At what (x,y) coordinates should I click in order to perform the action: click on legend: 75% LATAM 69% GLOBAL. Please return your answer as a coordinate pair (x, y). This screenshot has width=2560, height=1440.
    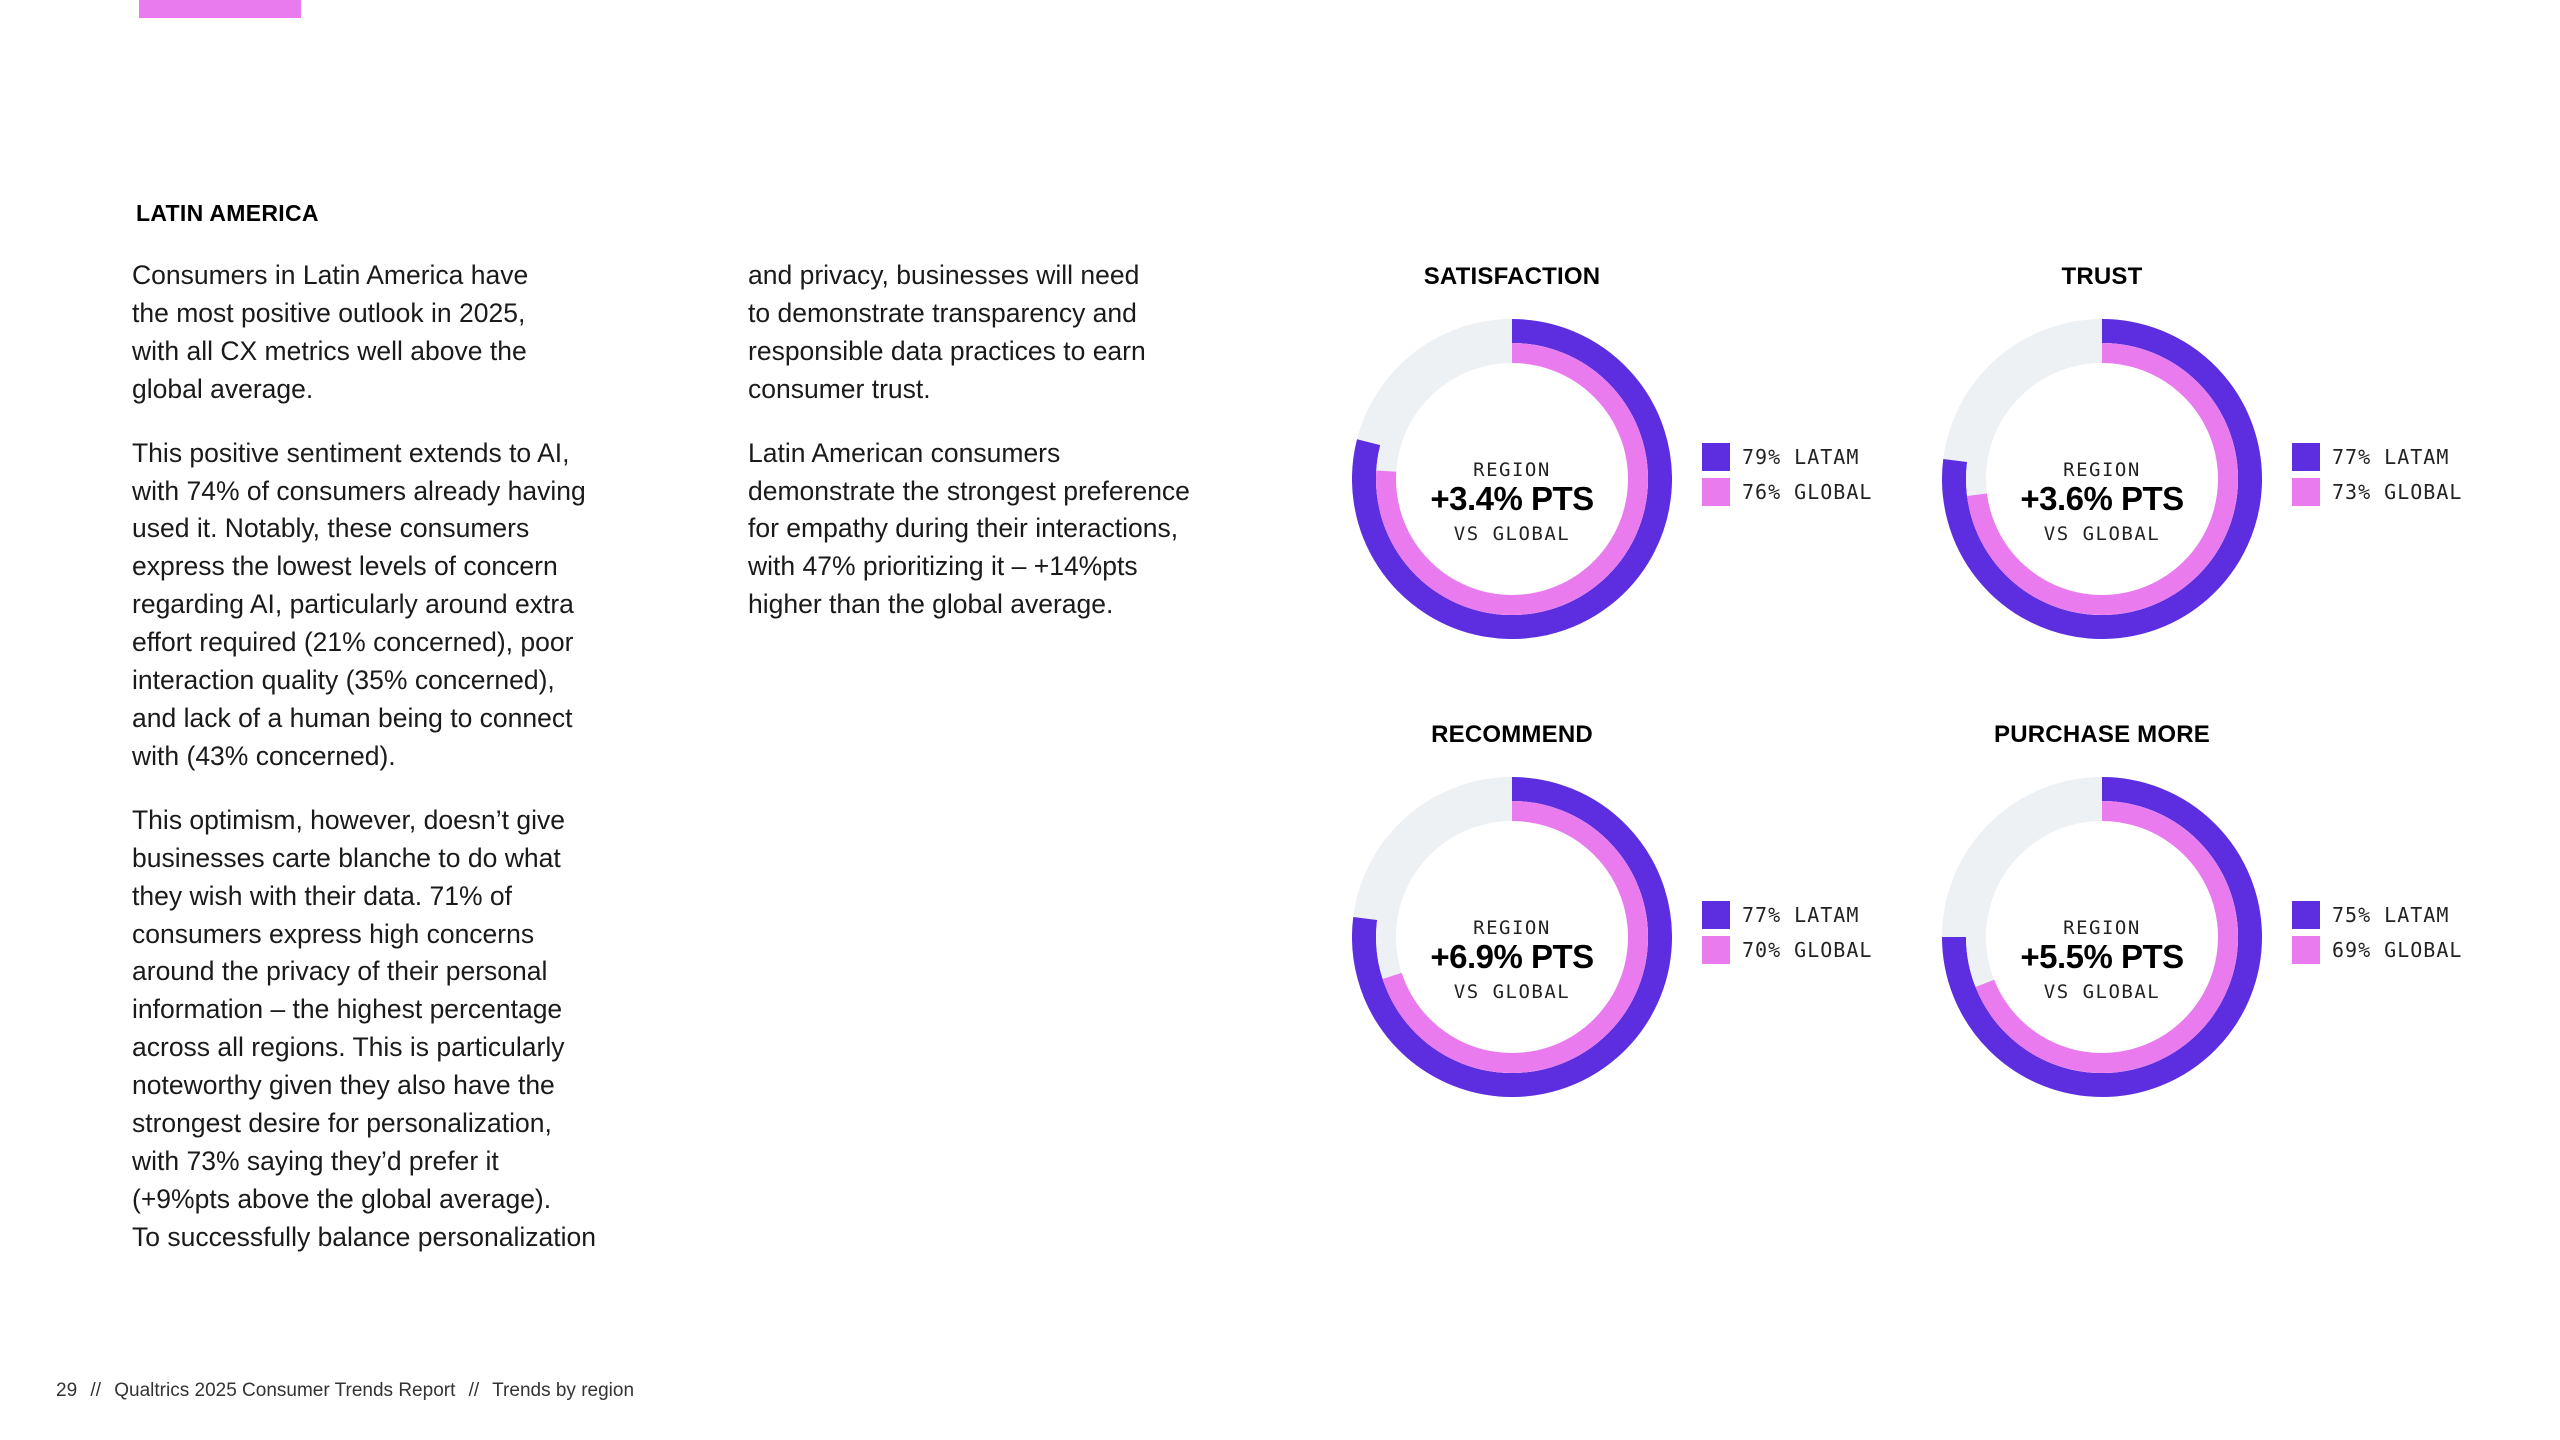
    Looking at the image, I should click on (2377, 936).